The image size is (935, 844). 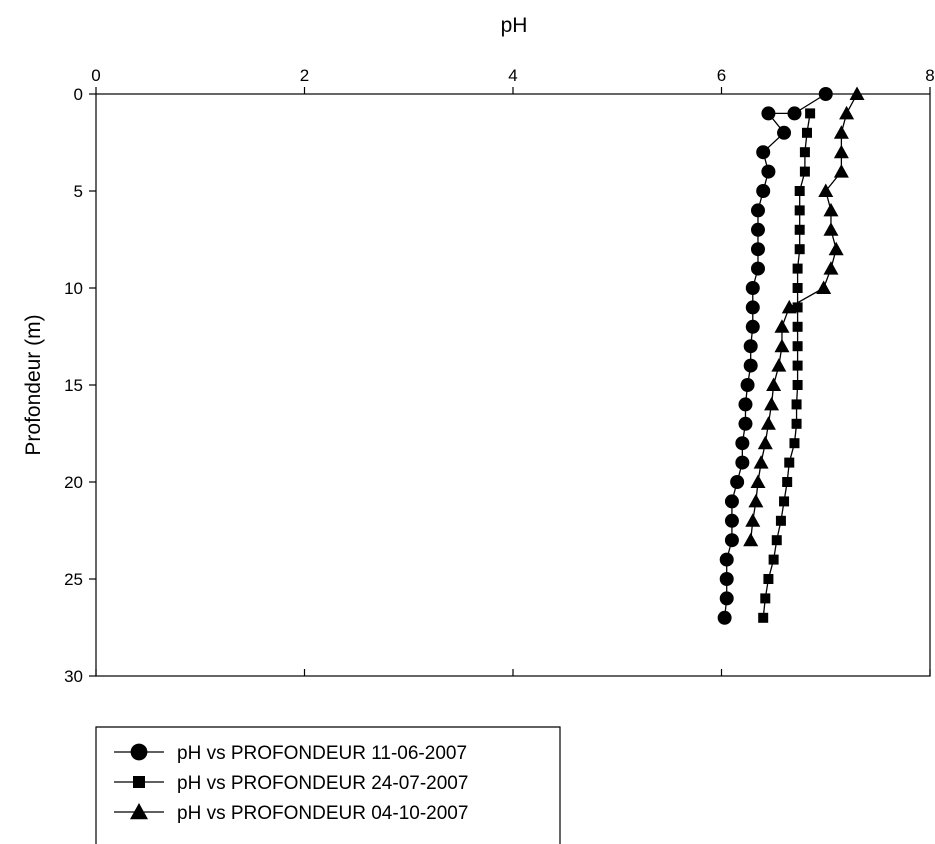 I want to click on legend-item: pH vs PROFONDEUR 04-10-2007, so click(x=291, y=813).